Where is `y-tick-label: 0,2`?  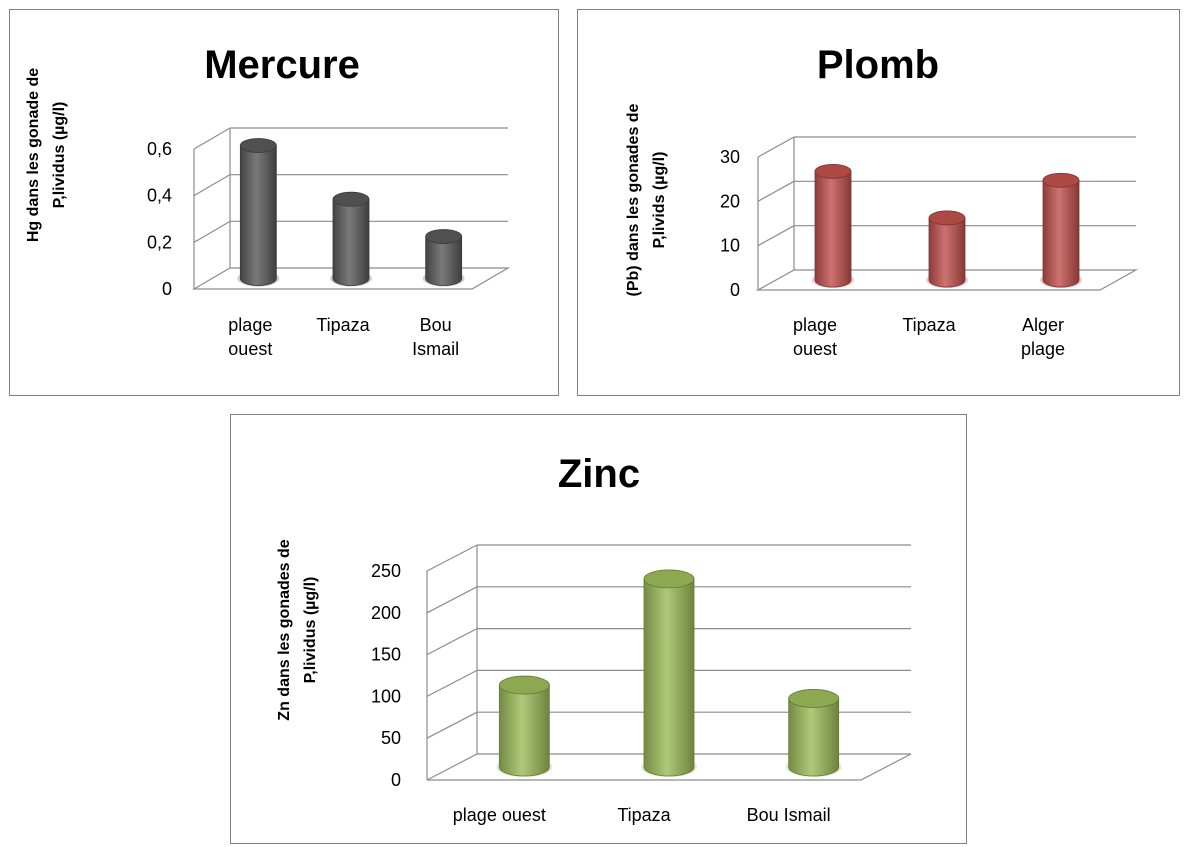 y-tick-label: 0,2 is located at coordinates (159, 242).